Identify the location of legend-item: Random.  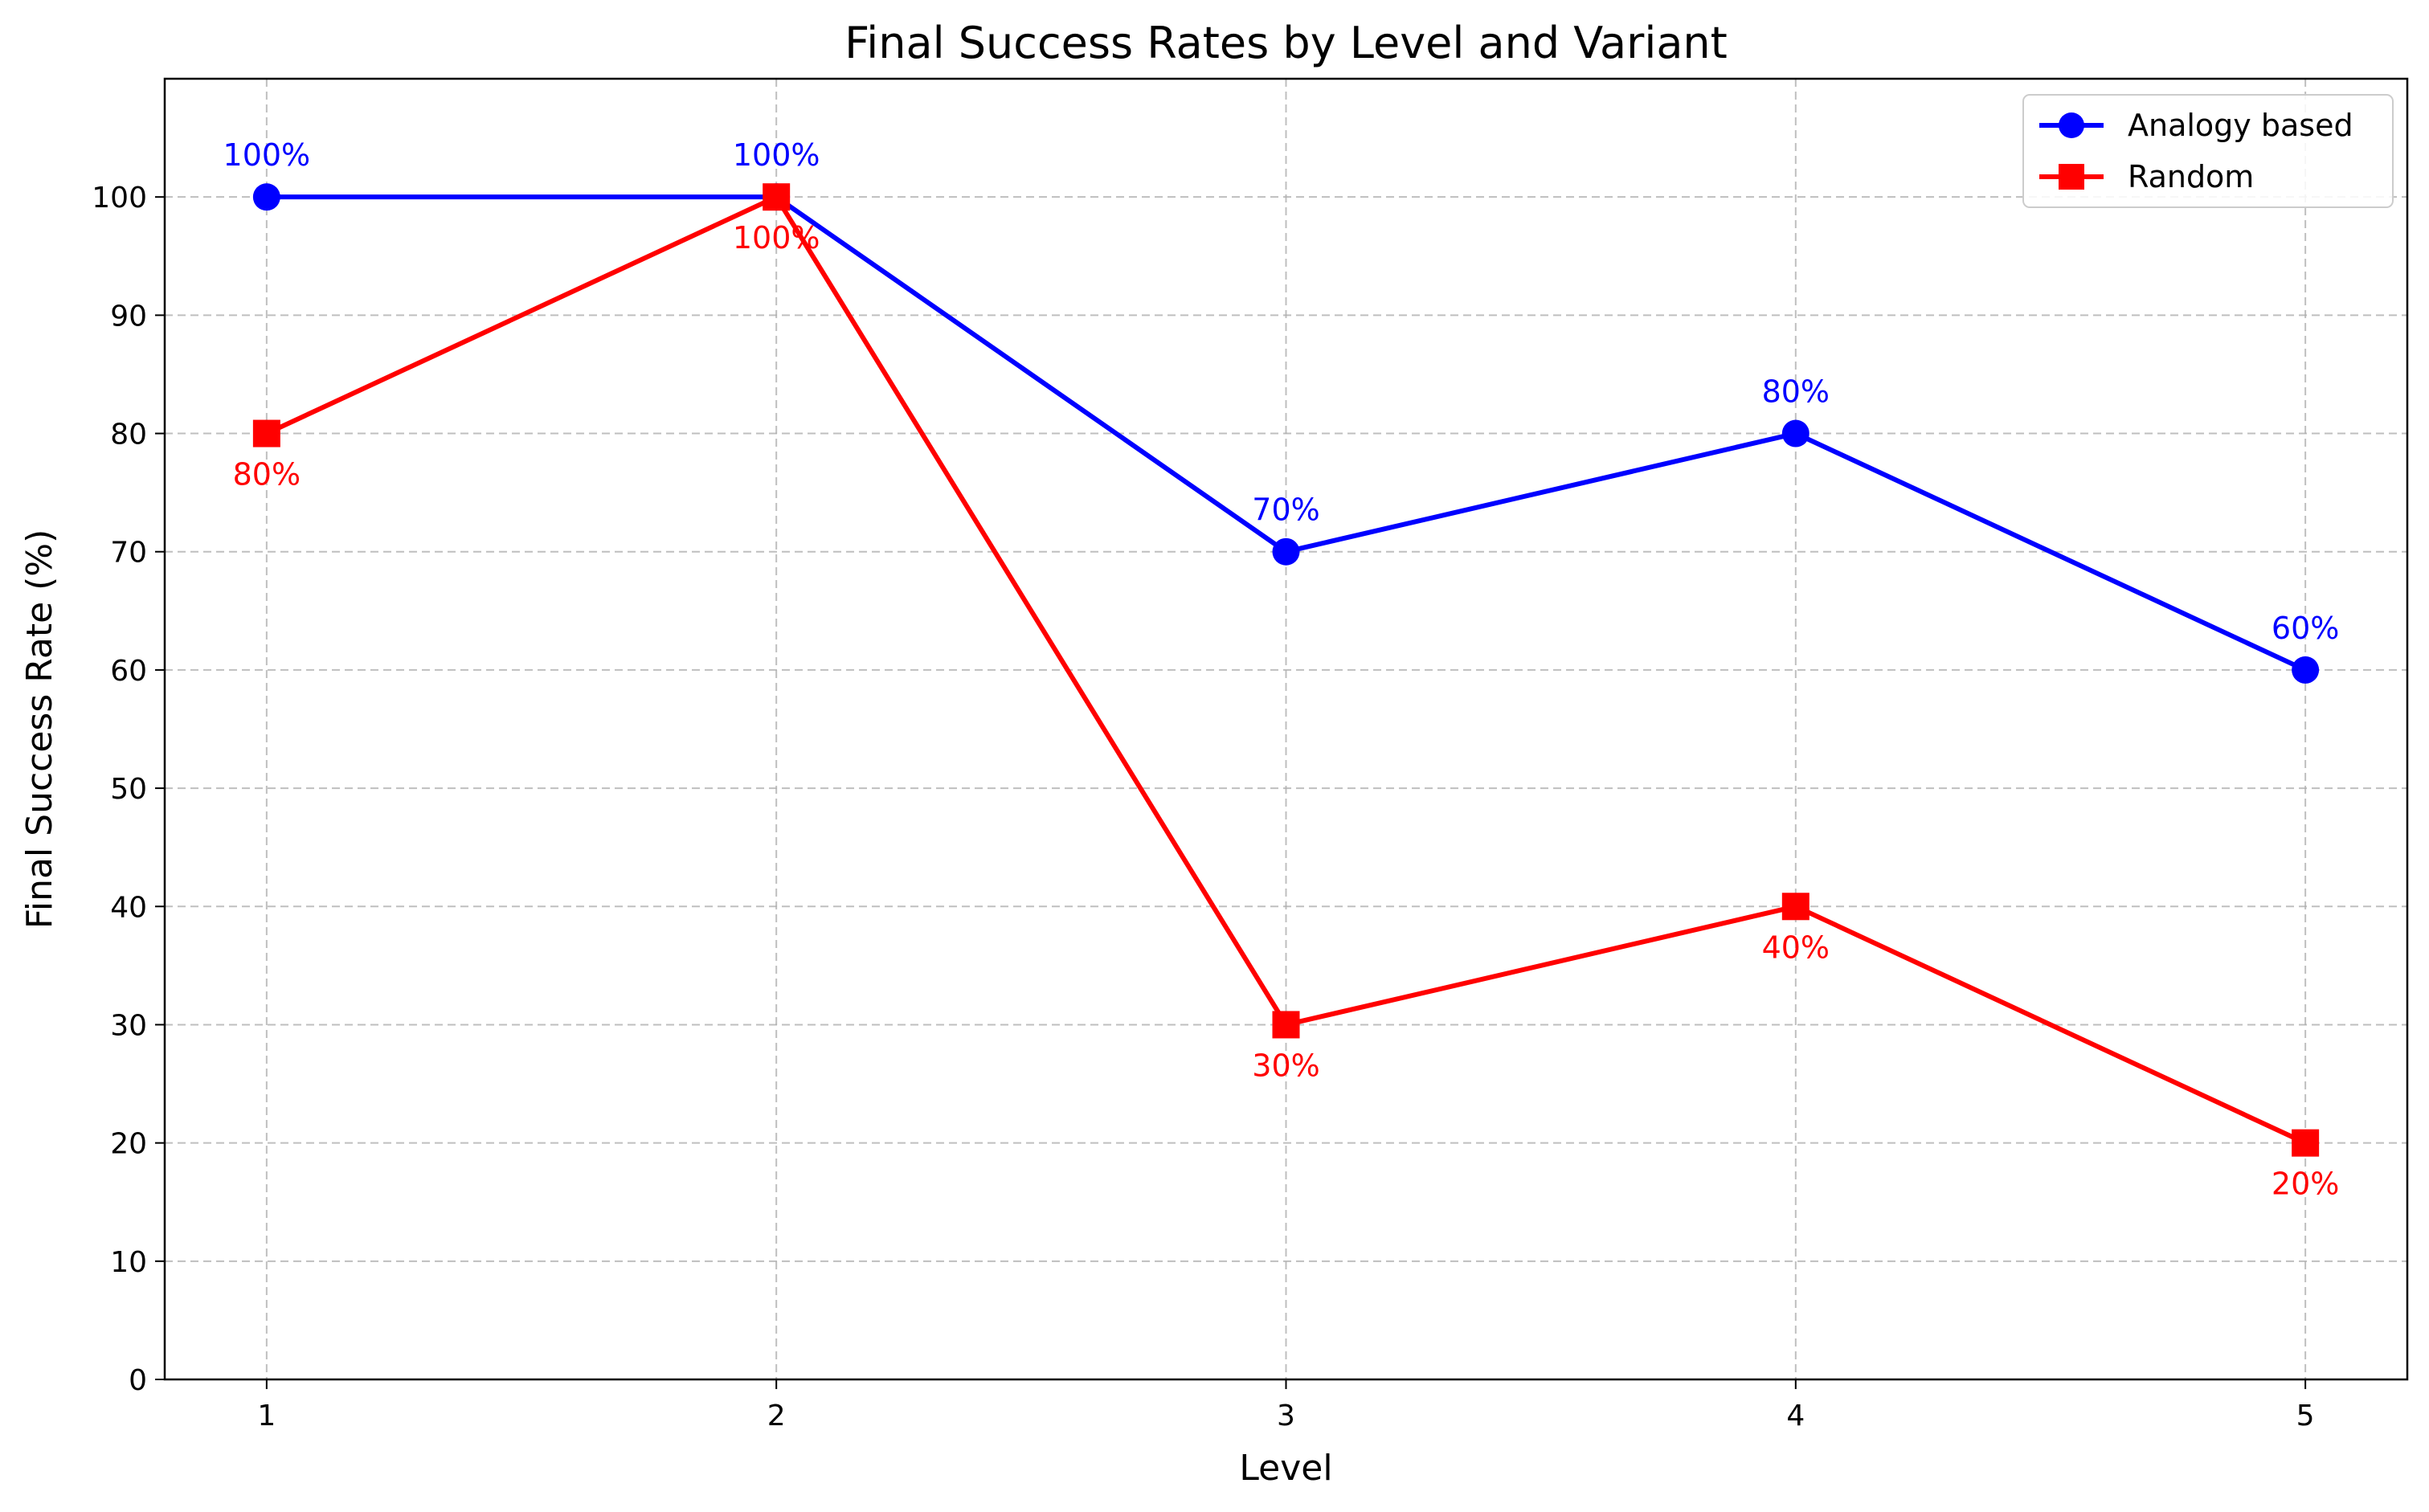
(2147, 176).